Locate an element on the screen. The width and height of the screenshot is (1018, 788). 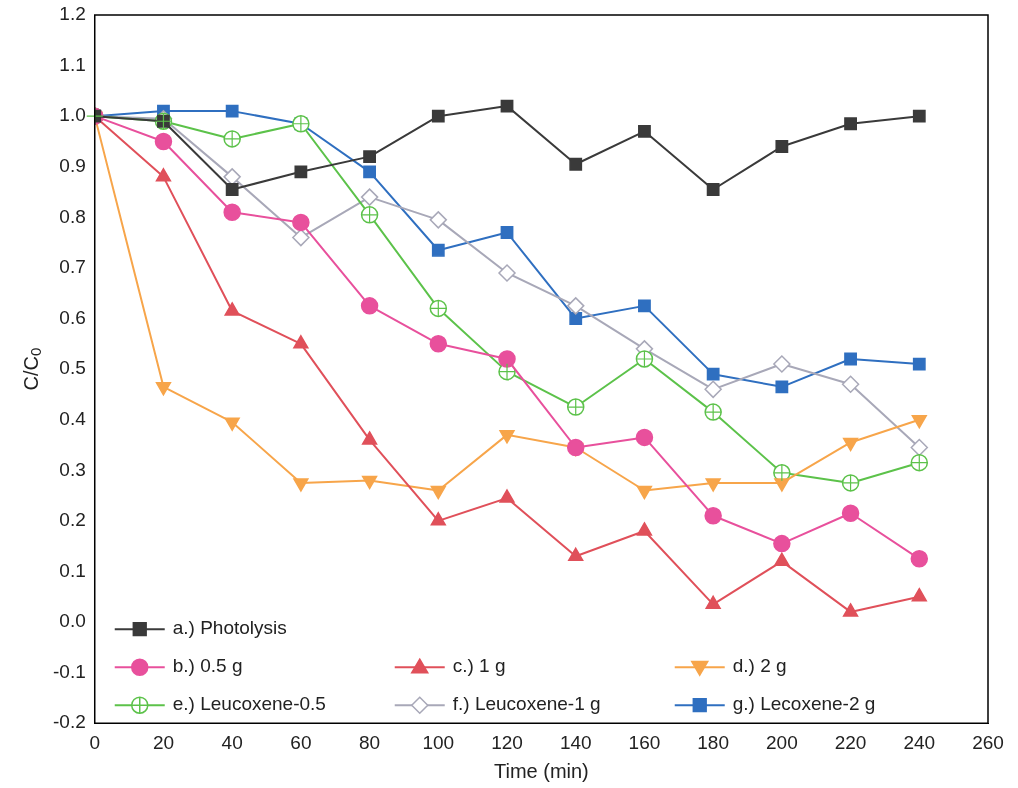
legend-label: b.) 0.5 g is located at coordinates (207, 666).